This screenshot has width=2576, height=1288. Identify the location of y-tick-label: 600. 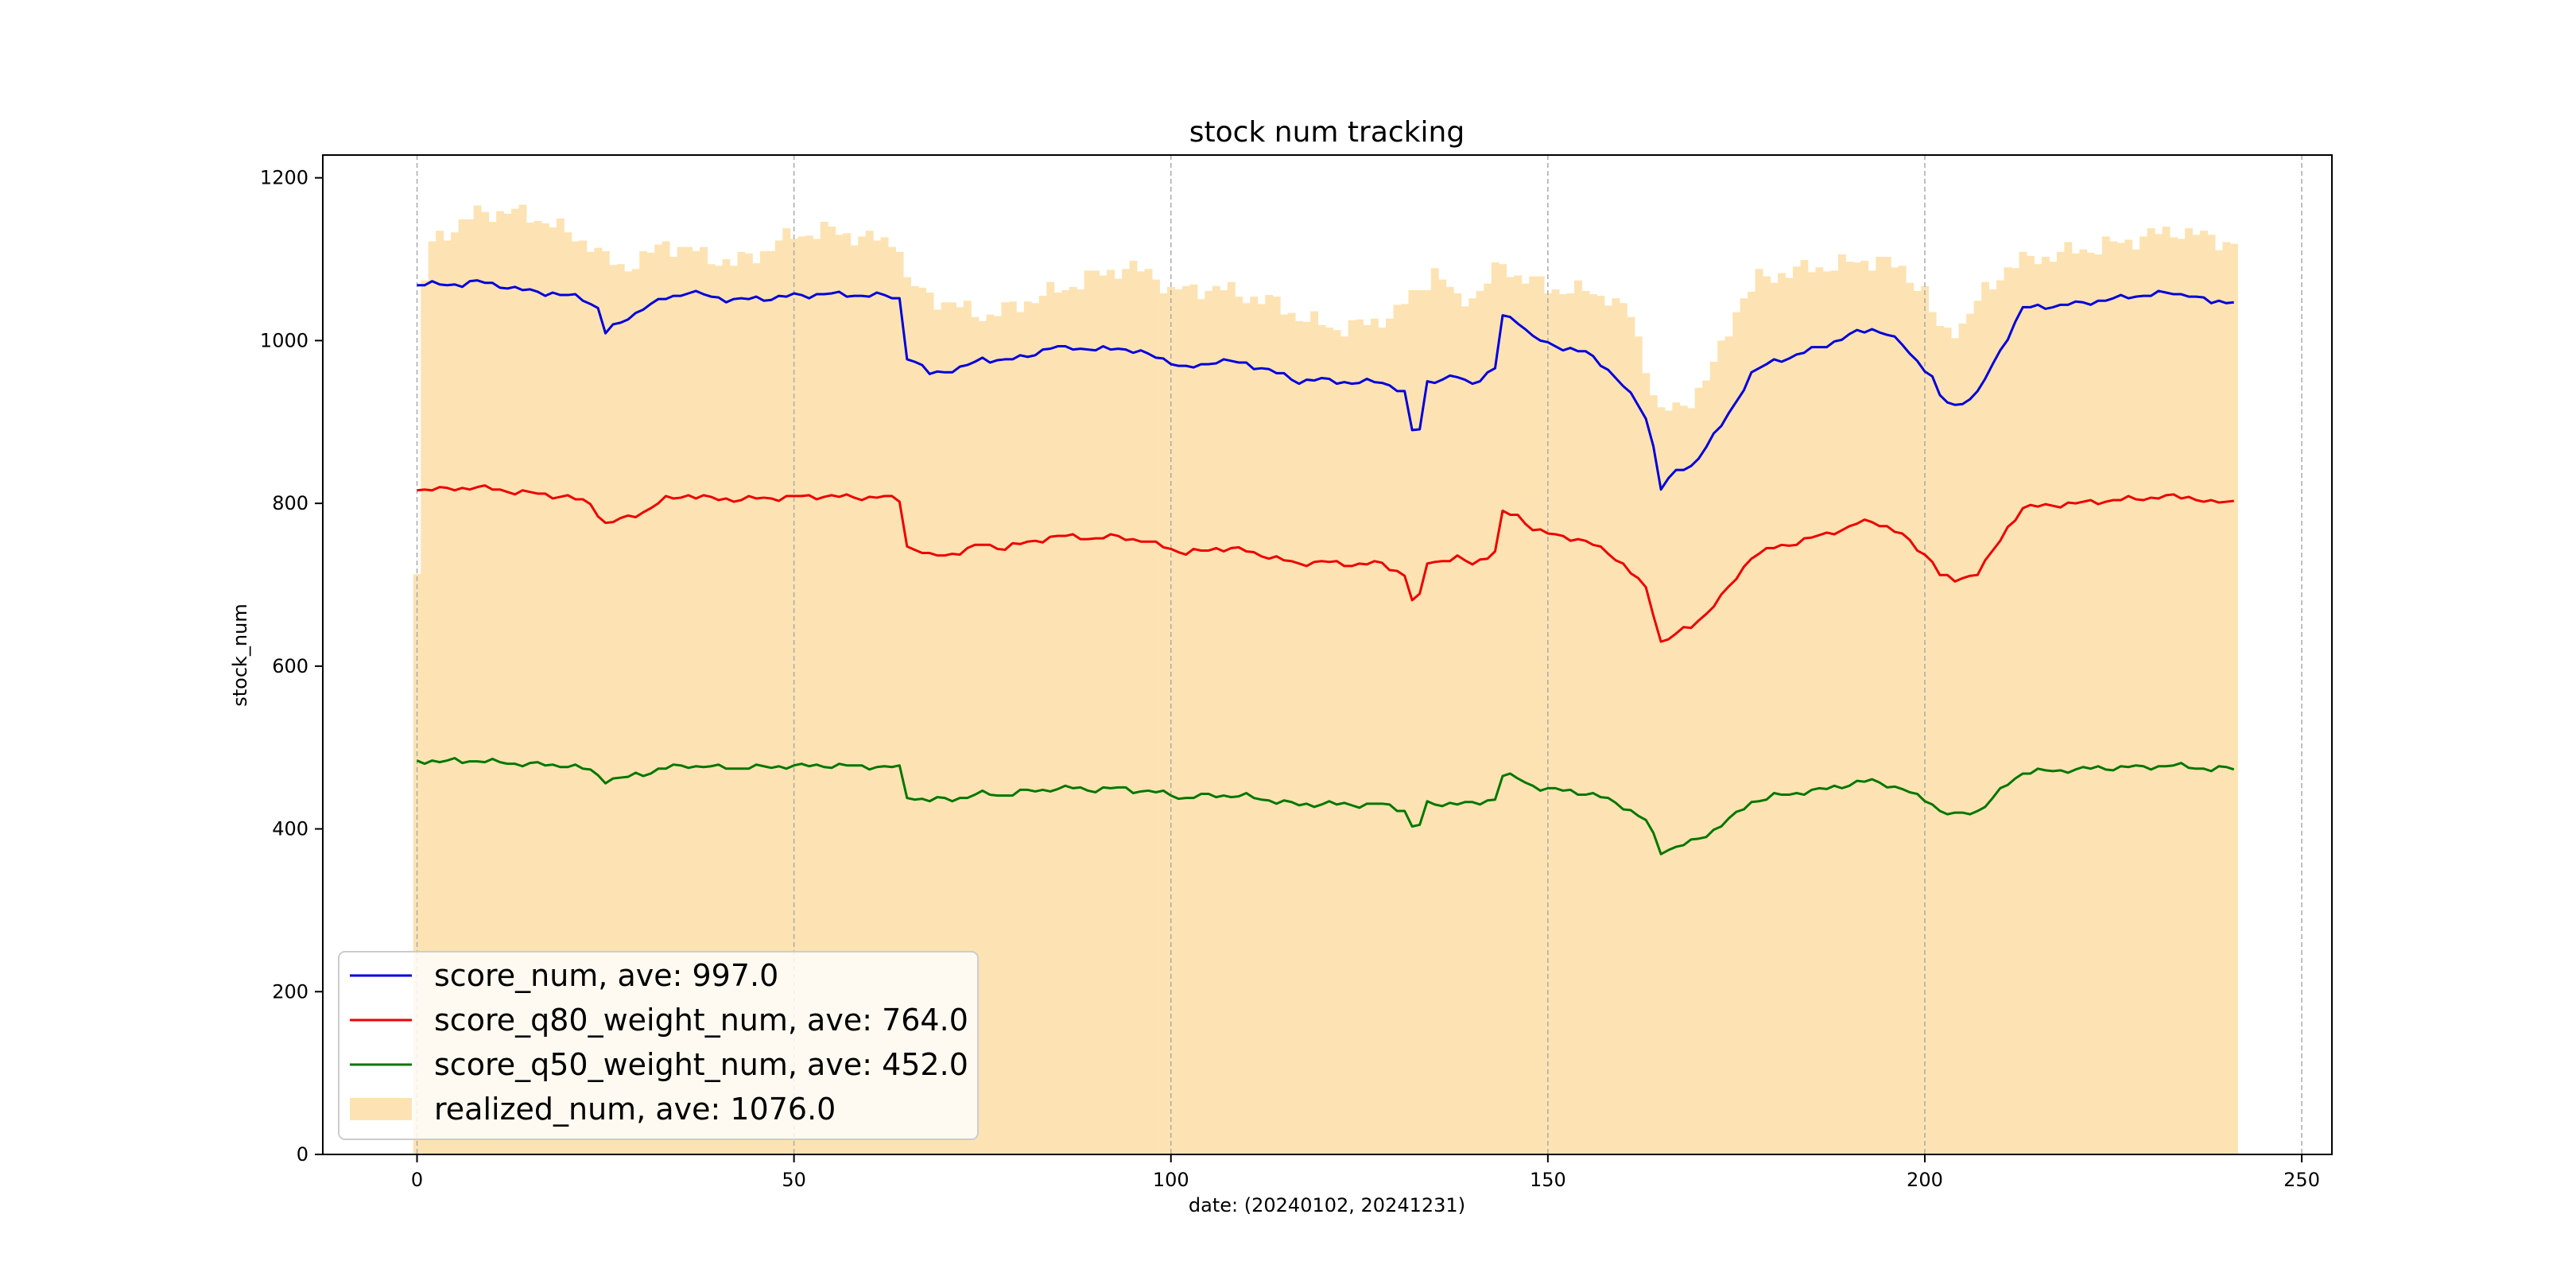
(290, 666).